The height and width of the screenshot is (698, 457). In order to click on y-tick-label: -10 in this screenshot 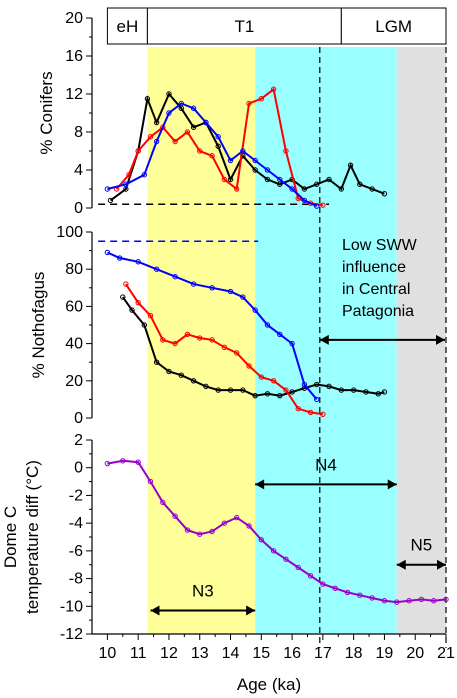, I will do `click(71, 606)`.